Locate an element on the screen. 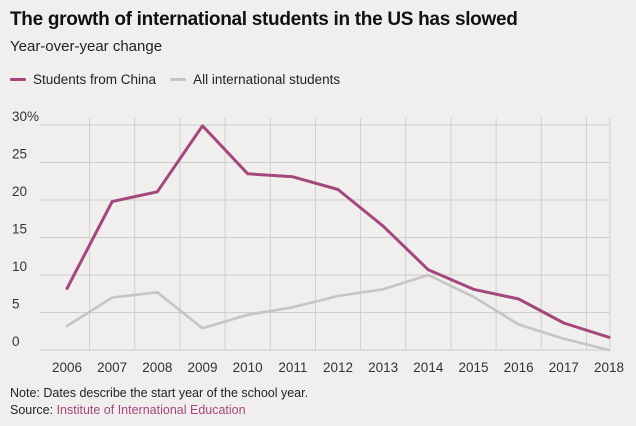  source-link: Institute of International Education is located at coordinates (151, 410).